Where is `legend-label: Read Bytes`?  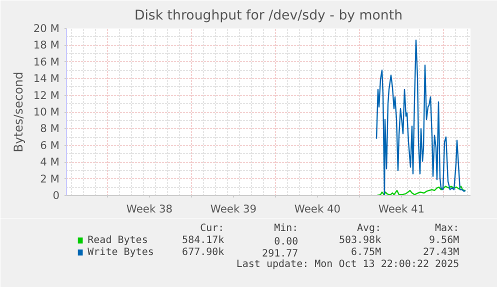
legend-label: Read Bytes is located at coordinates (118, 240).